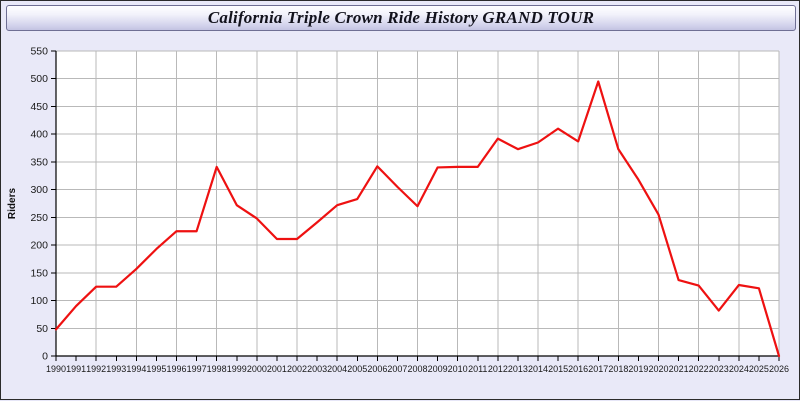 This screenshot has width=800, height=401. What do you see at coordinates (56, 369) in the screenshot?
I see `svg-text: 1990` at bounding box center [56, 369].